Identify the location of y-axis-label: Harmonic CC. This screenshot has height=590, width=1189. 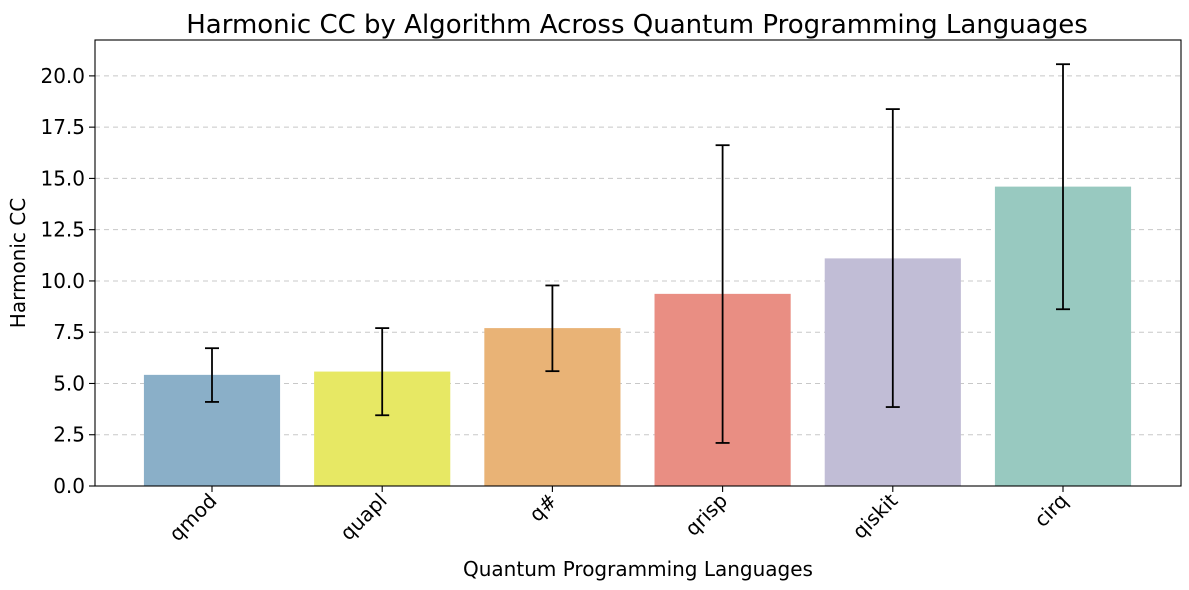
(18, 263).